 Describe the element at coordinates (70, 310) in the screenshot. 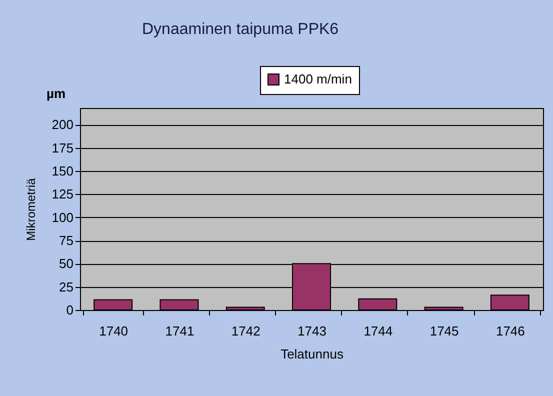

I see `y-tick-label: 0` at that location.